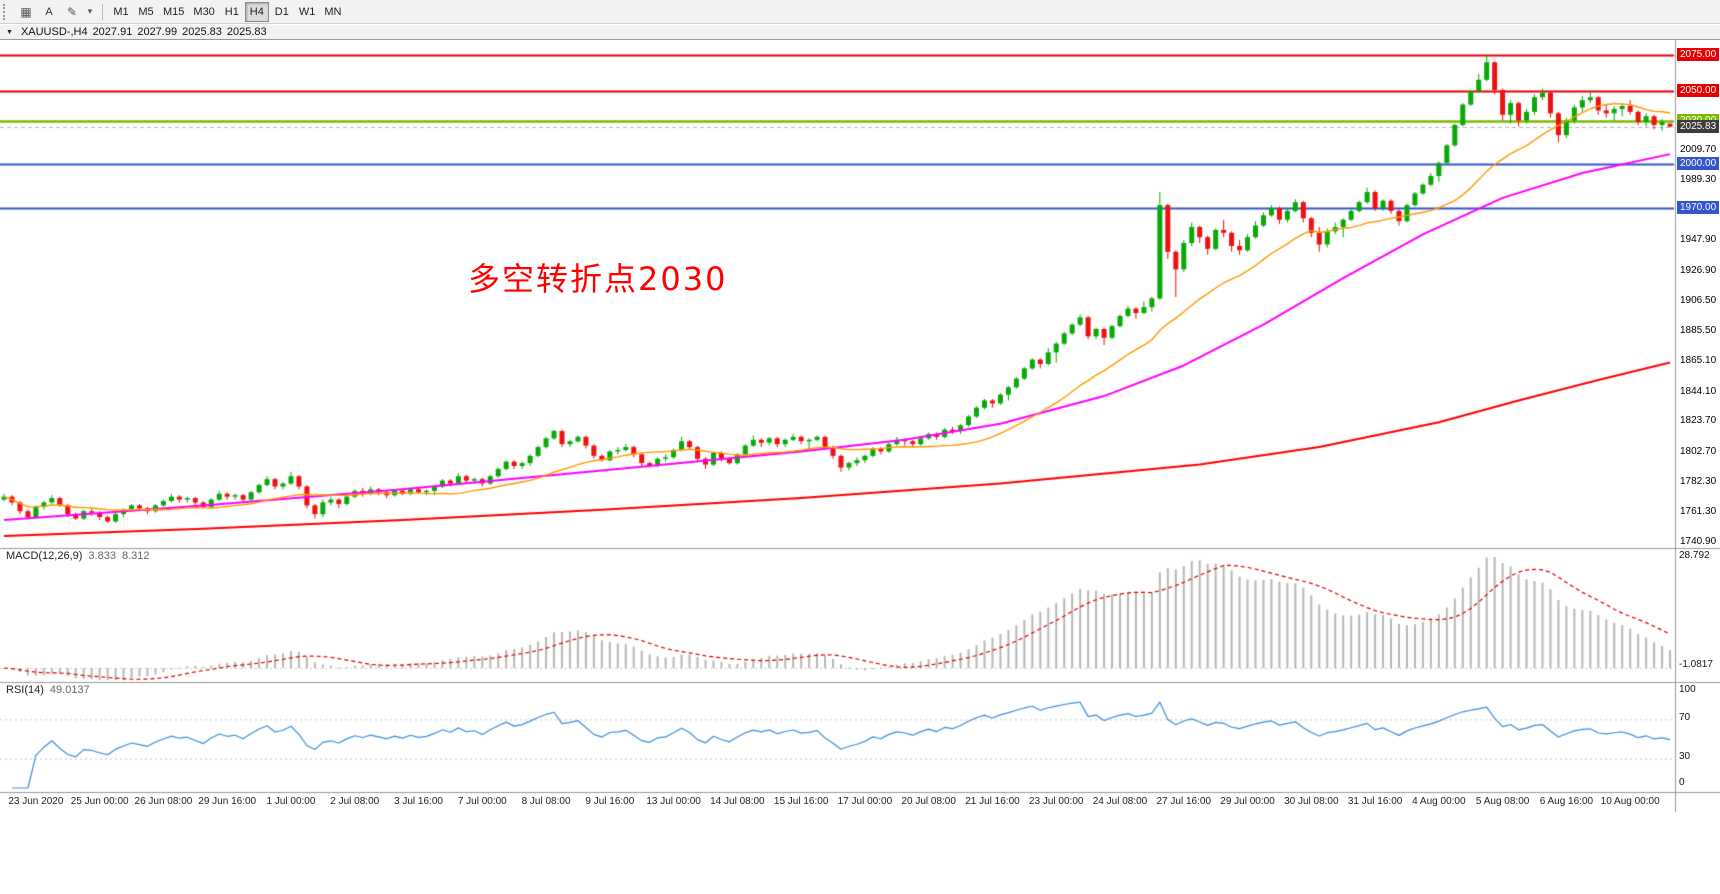 This screenshot has width=1720, height=894. I want to click on timeframe-m15-button: M15, so click(173, 12).